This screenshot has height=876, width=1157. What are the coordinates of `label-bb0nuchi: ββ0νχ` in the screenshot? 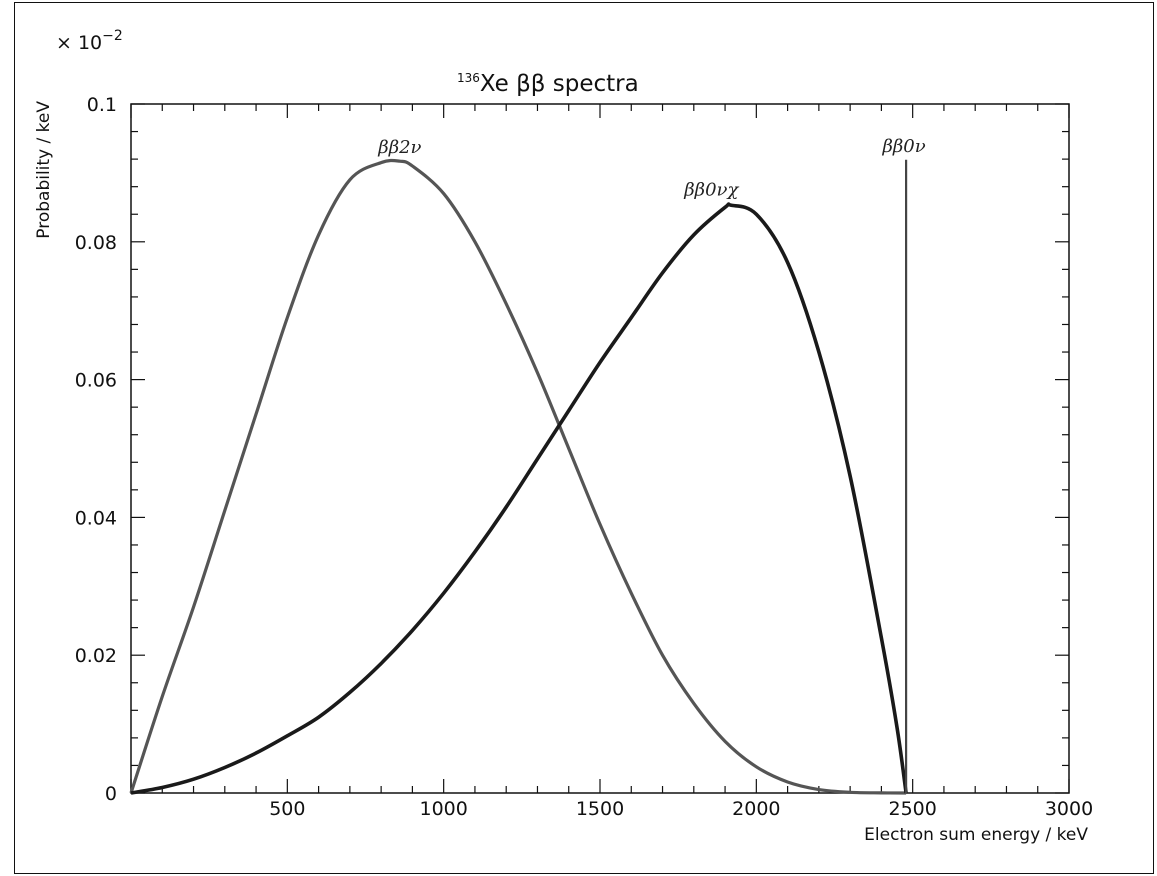 It's located at (711, 189).